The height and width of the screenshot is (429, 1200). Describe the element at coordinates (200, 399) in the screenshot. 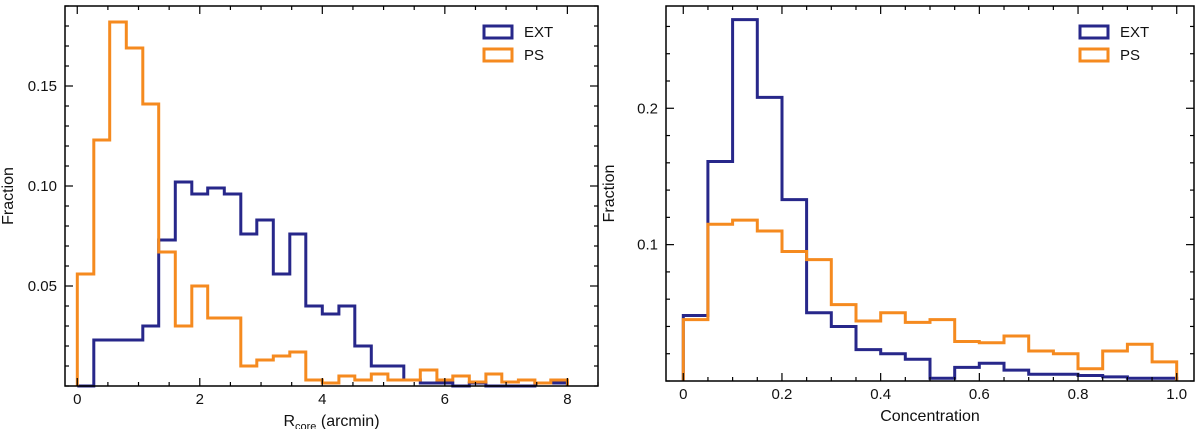

I see `x-tick-label: 2` at that location.